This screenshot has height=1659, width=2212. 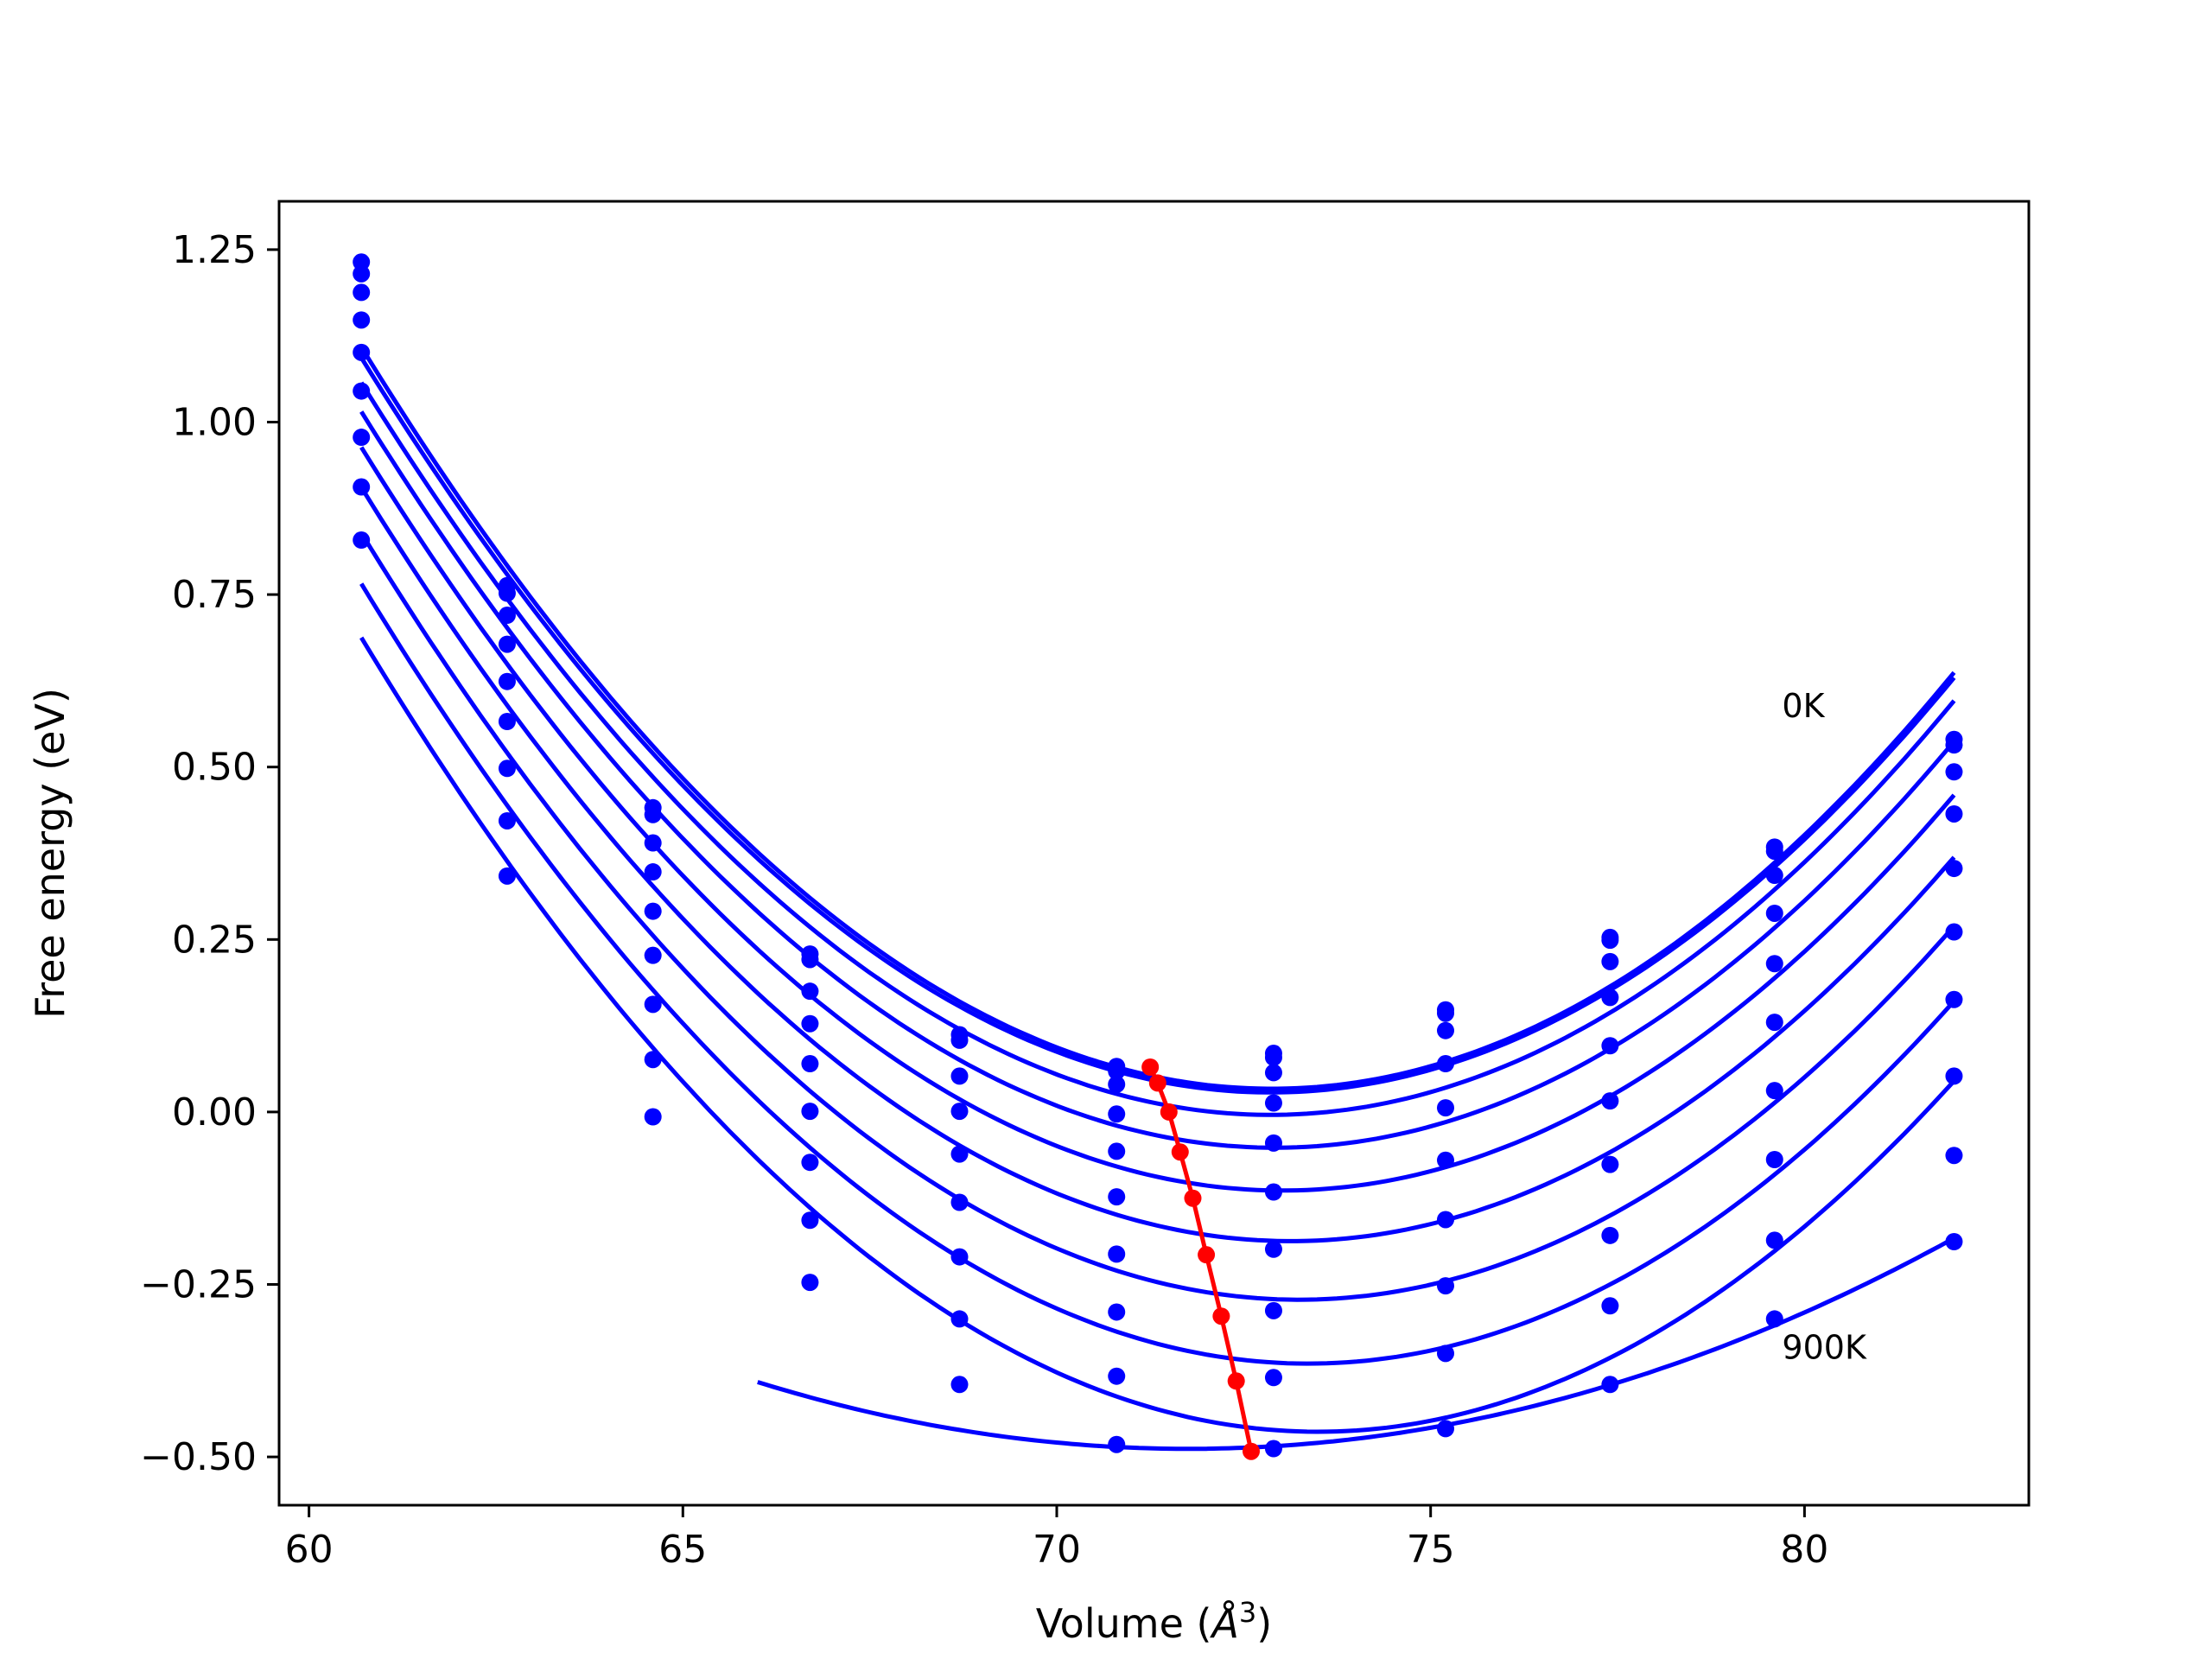 What do you see at coordinates (214, 595) in the screenshot?
I see `y-tick-label: 0.75` at bounding box center [214, 595].